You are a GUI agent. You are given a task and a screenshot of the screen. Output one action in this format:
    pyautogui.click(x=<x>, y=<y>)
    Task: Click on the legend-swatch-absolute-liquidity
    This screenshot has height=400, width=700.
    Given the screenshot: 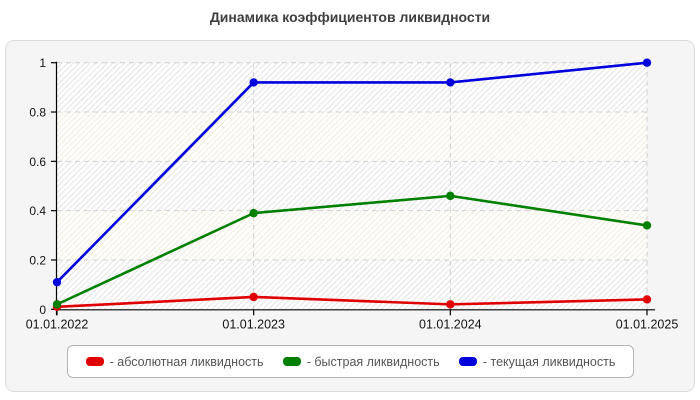 What is the action you would take?
    pyautogui.click(x=94, y=361)
    